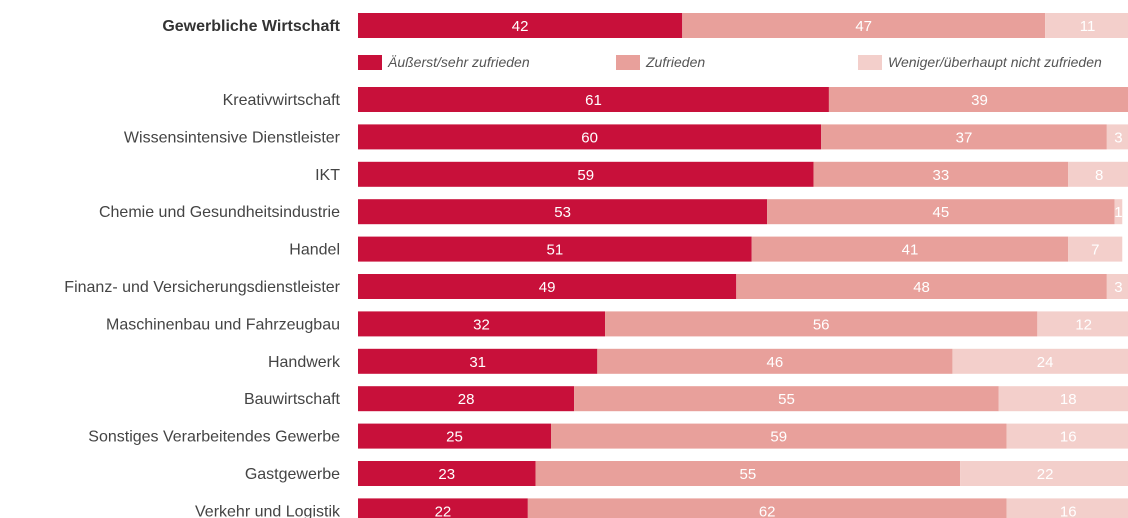 This screenshot has width=1128, height=518. I want to click on category-label-gastgewerbe: Gastgewerbe, so click(292, 474).